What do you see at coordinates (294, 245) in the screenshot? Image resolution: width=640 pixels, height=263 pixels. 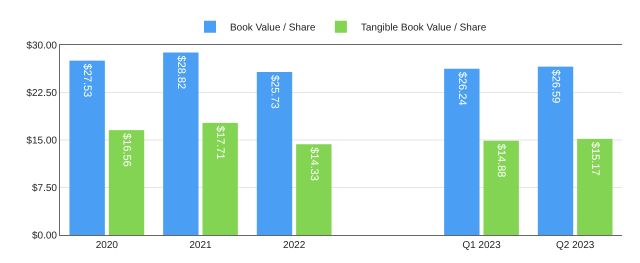 I see `x-tick-label: 2022` at bounding box center [294, 245].